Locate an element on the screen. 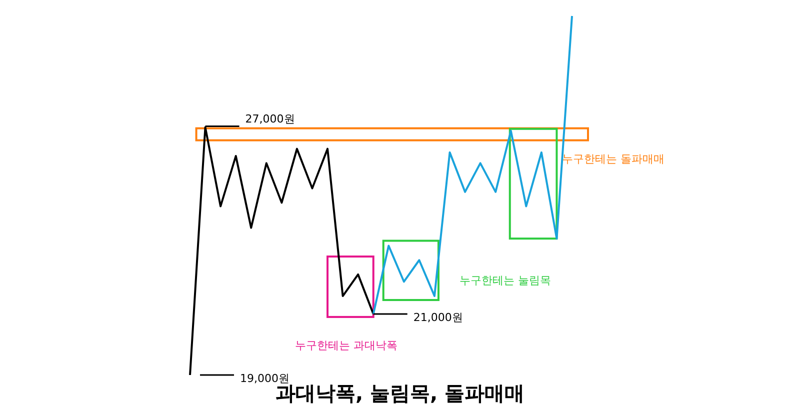  annotation: 21,000원 is located at coordinates (438, 317).